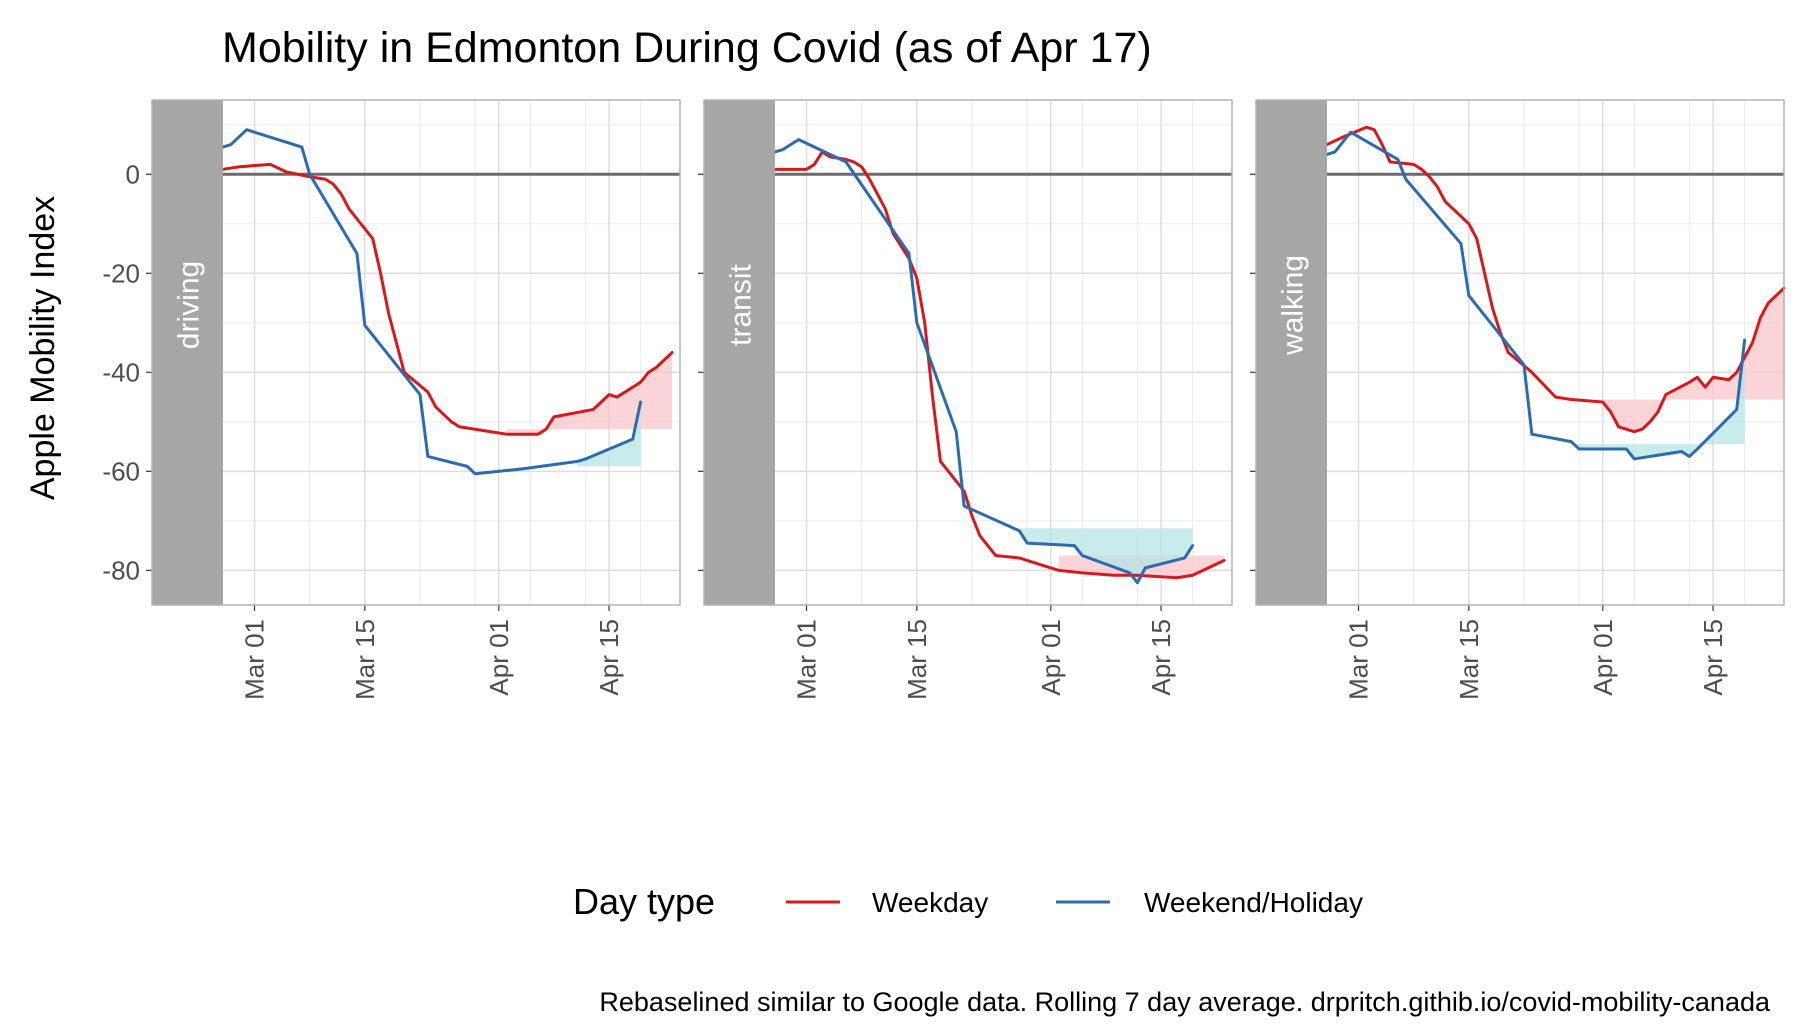  Describe the element at coordinates (1293, 305) in the screenshot. I see `facet-strip-label: walking` at that location.